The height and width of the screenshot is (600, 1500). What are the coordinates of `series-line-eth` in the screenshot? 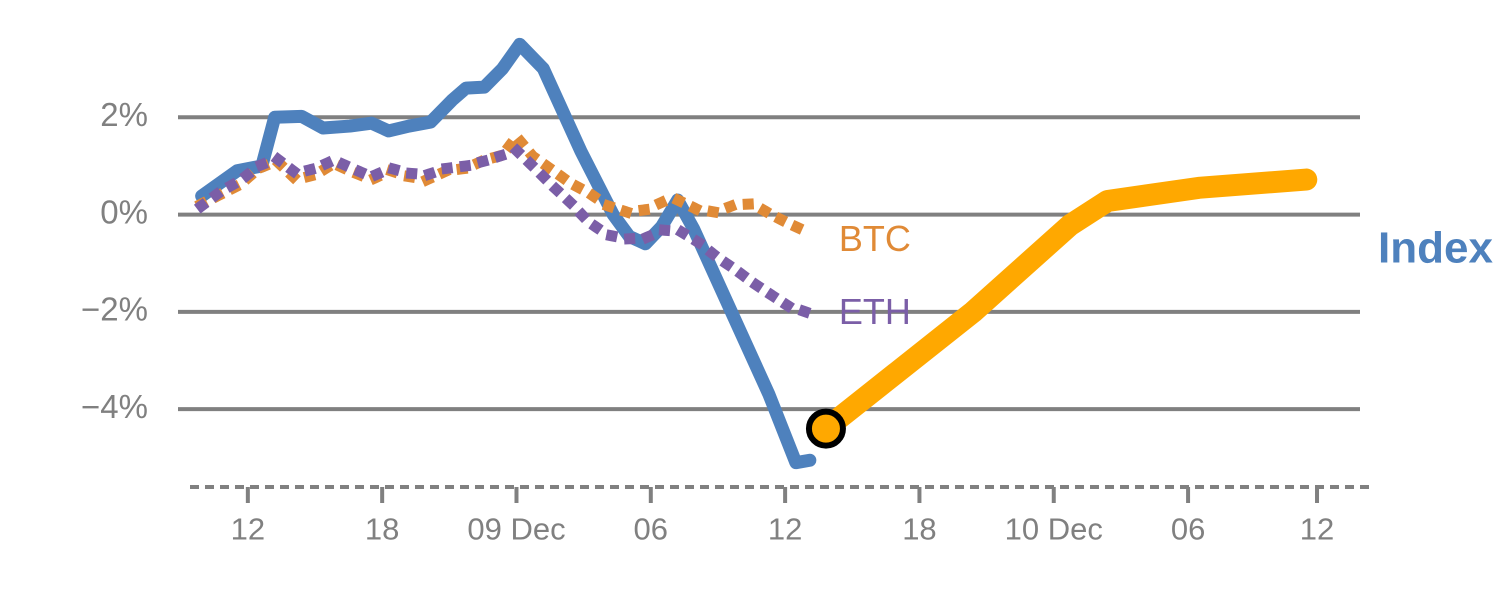 It's located at (503, 231).